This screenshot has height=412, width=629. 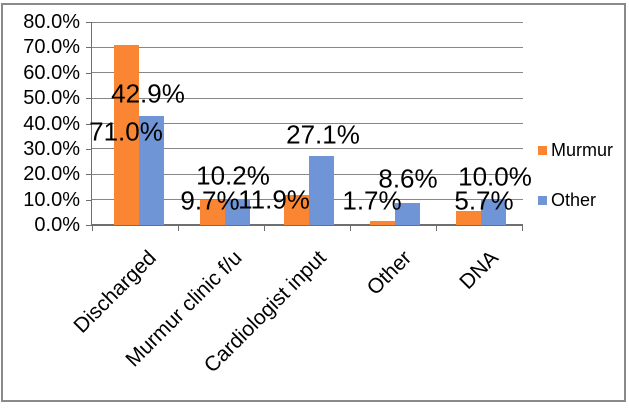 What do you see at coordinates (51, 22) in the screenshot?
I see `y-axis-tick-label: 80.0%` at bounding box center [51, 22].